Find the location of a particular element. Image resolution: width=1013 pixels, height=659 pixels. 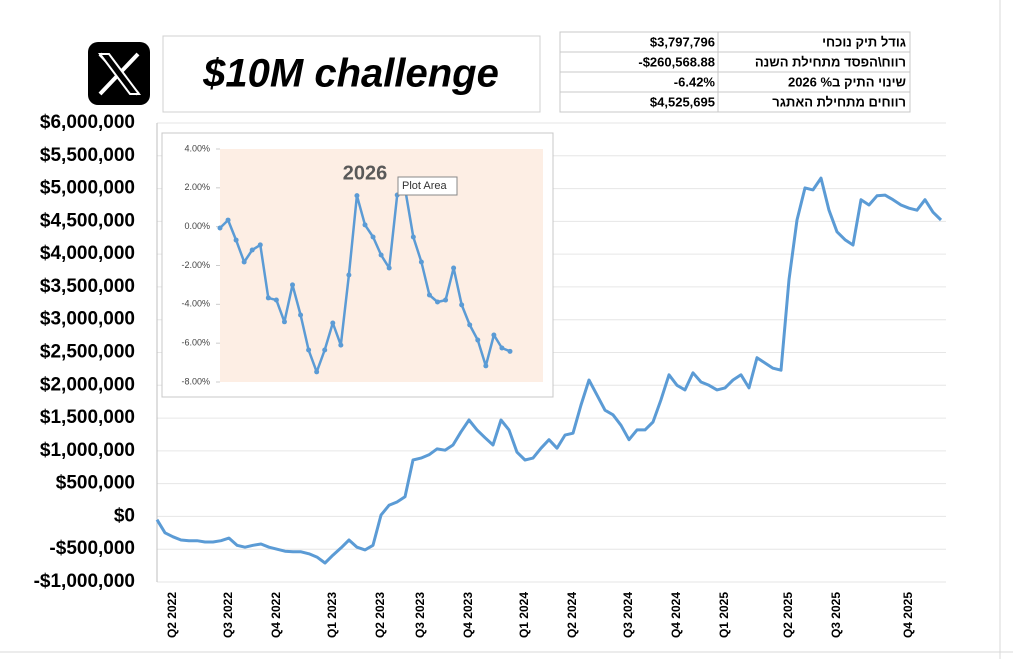

x-tick-label: Q3 2025 is located at coordinates (836, 615).